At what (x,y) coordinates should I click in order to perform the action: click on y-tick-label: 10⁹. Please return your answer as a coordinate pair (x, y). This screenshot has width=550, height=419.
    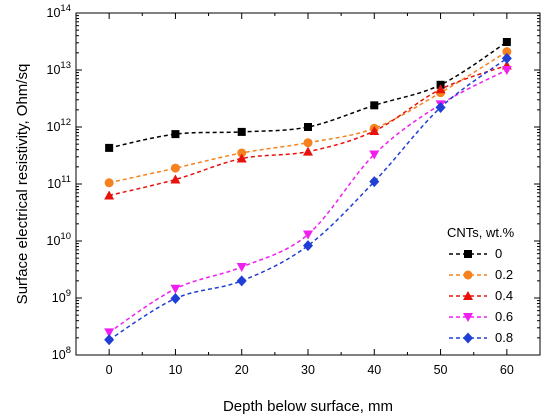
    Looking at the image, I should click on (61, 296).